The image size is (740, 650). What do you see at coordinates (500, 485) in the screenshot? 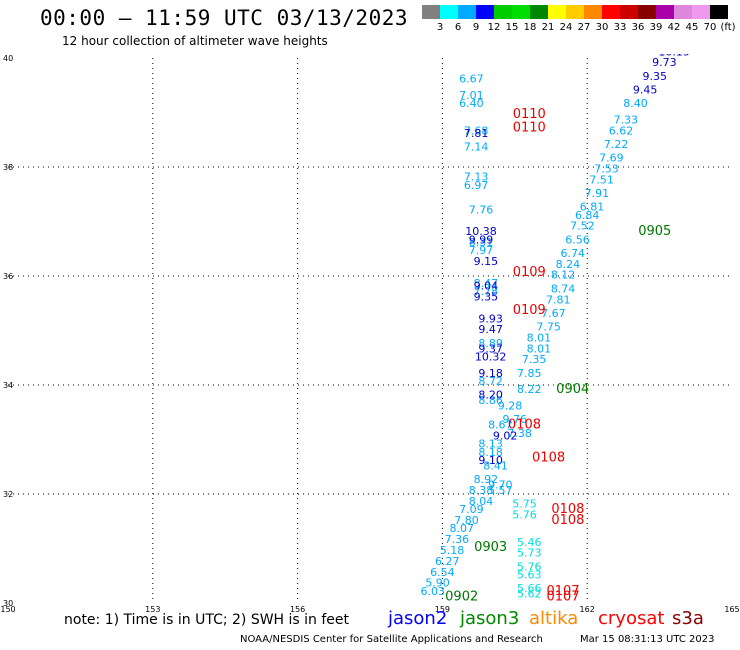
I see `wave-height-label: 9.70` at bounding box center [500, 485].